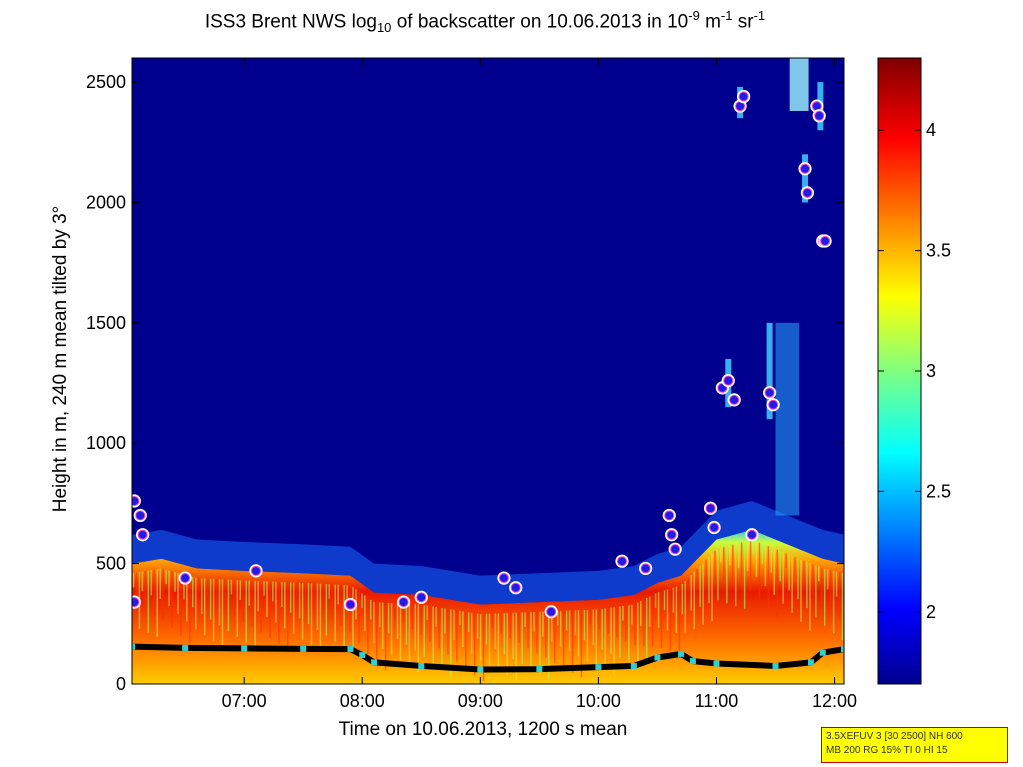  Describe the element at coordinates (931, 130) in the screenshot. I see `colorbar-tick-label: 4` at that location.